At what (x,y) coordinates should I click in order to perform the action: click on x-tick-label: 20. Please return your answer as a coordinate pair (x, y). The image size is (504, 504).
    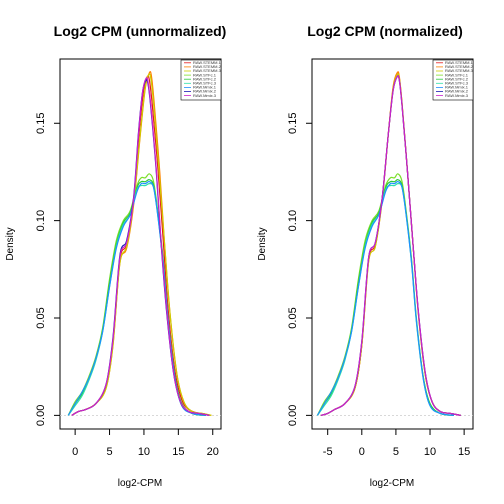
    Looking at the image, I should click on (213, 452).